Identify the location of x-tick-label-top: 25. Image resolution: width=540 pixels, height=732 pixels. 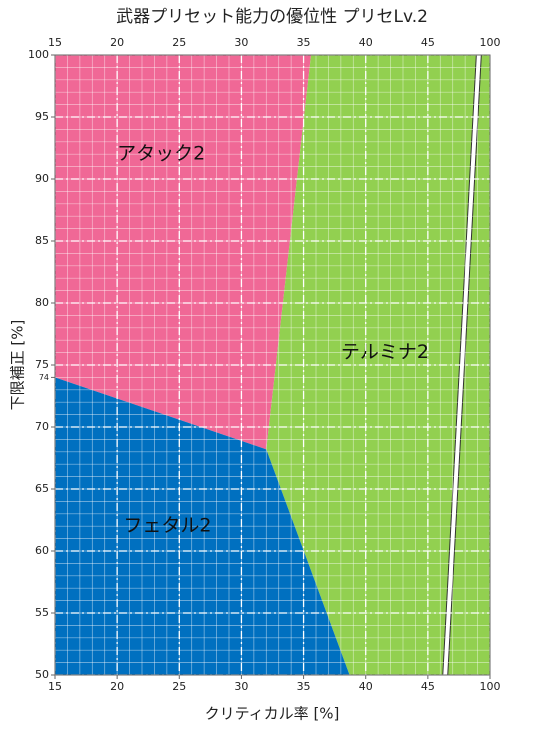
(179, 42).